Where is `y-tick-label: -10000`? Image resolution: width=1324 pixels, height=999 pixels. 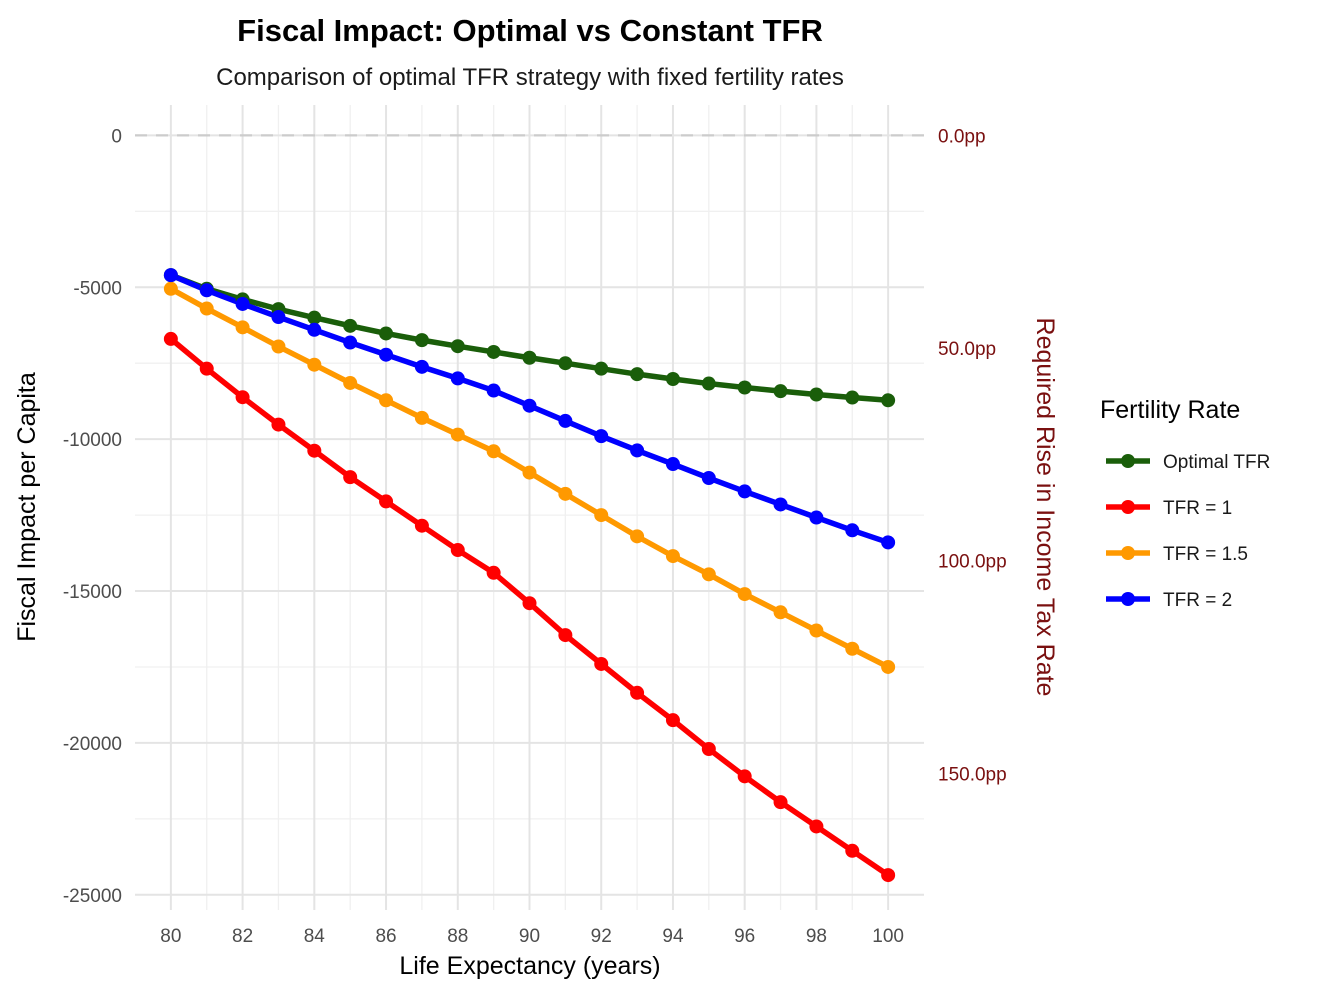
y-tick-label: -10000 is located at coordinates (92, 440).